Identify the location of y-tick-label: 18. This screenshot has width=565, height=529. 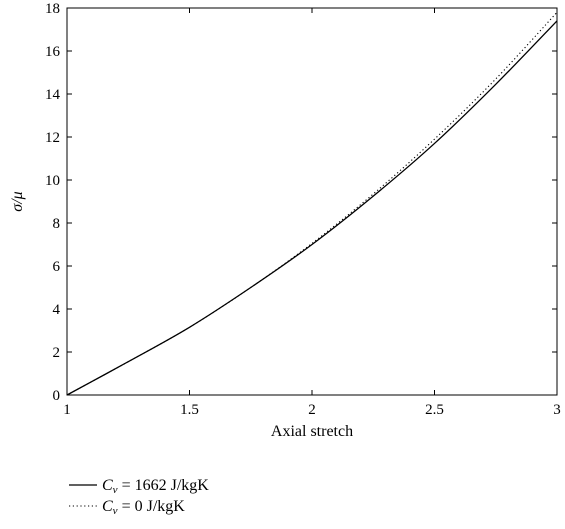
(52, 9).